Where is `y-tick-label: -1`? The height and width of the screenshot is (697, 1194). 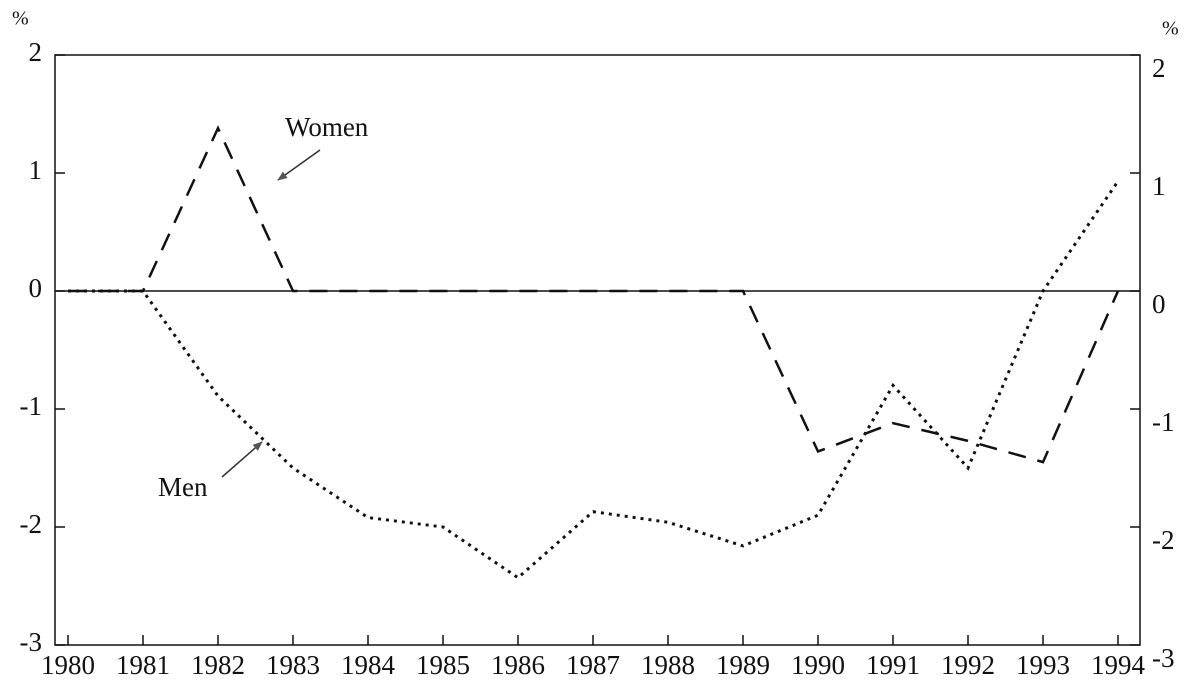 y-tick-label: -1 is located at coordinates (31, 406).